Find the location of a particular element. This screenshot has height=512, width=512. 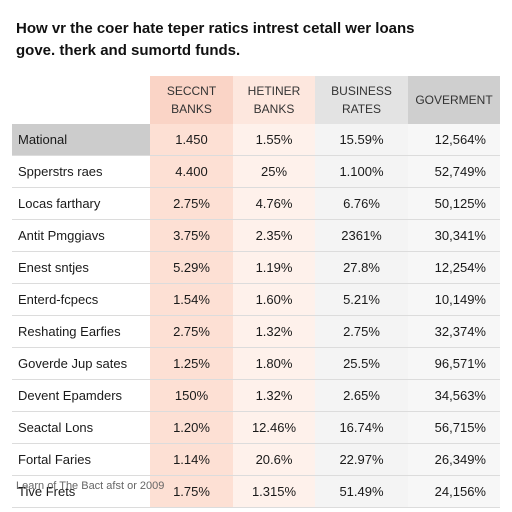

chart-title-line-2: gove. therk and sumortd funds. is located at coordinates (128, 50).